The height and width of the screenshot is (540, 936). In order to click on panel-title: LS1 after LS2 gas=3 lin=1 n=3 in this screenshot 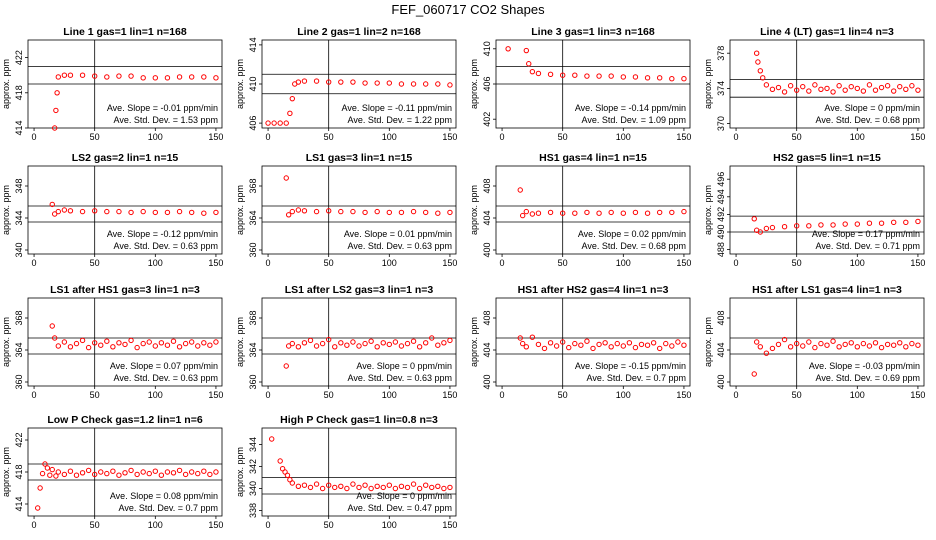, I will do `click(359, 290)`.